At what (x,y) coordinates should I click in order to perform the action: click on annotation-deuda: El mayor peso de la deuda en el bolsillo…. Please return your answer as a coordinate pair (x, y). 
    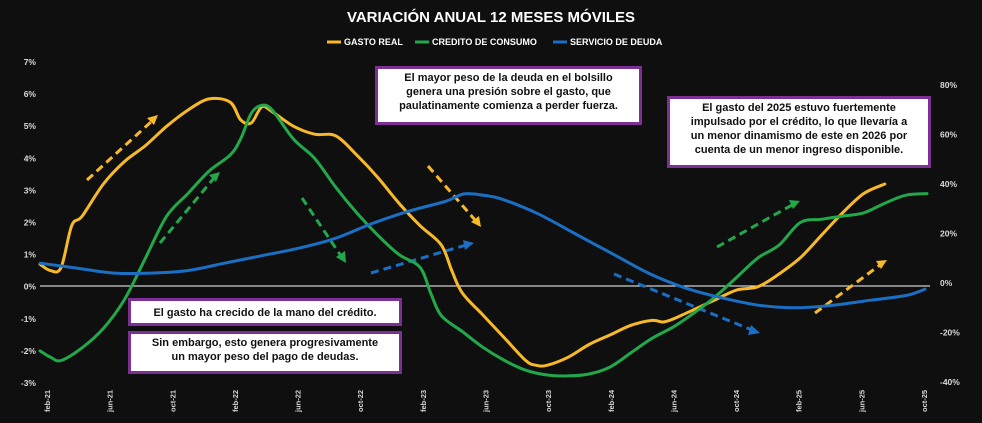
    Looking at the image, I should click on (508, 95).